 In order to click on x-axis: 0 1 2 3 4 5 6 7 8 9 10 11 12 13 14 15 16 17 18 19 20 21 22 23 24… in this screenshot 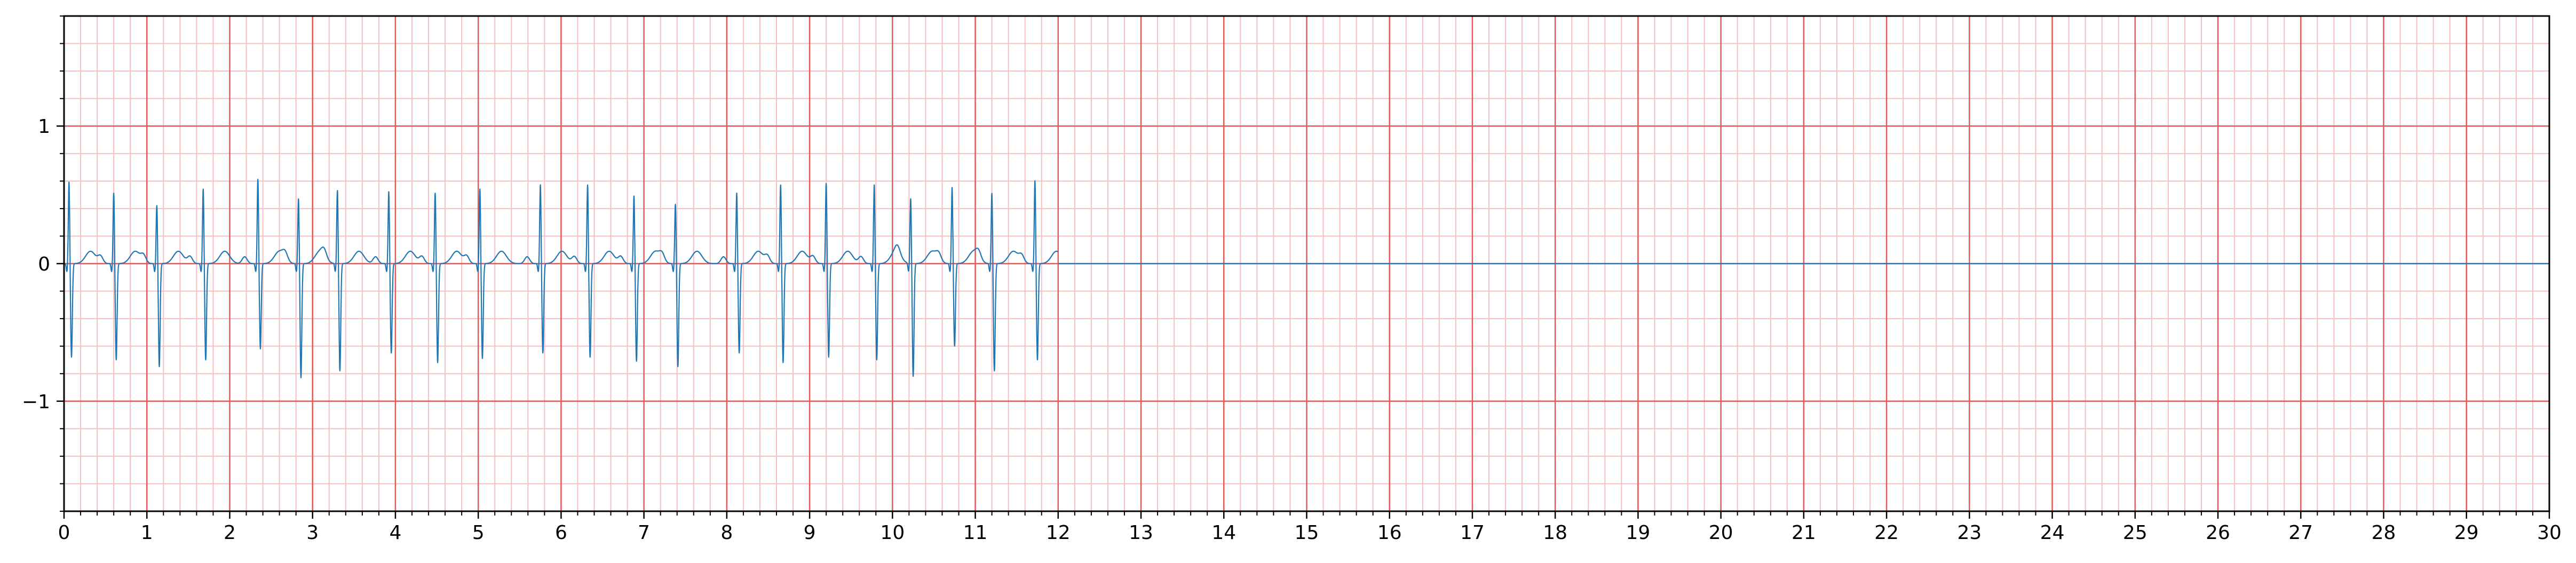, I will do `click(1310, 527)`.